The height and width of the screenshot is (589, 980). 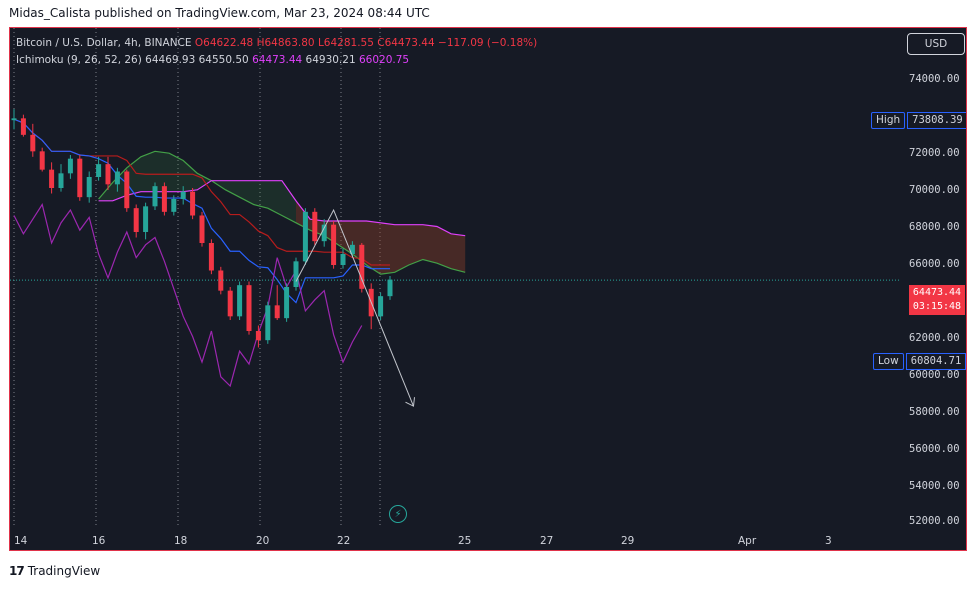 I want to click on price-tick: 70000.00, so click(x=934, y=190).